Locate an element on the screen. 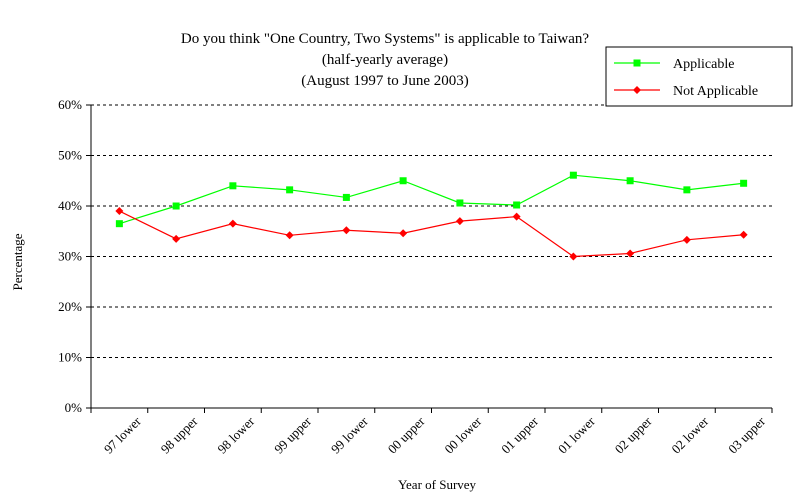  legend-box is located at coordinates (699, 76).